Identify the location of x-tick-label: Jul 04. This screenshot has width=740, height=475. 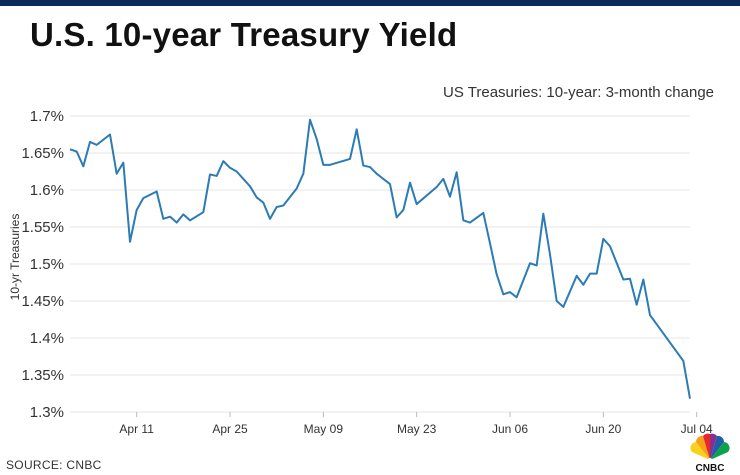
(697, 429).